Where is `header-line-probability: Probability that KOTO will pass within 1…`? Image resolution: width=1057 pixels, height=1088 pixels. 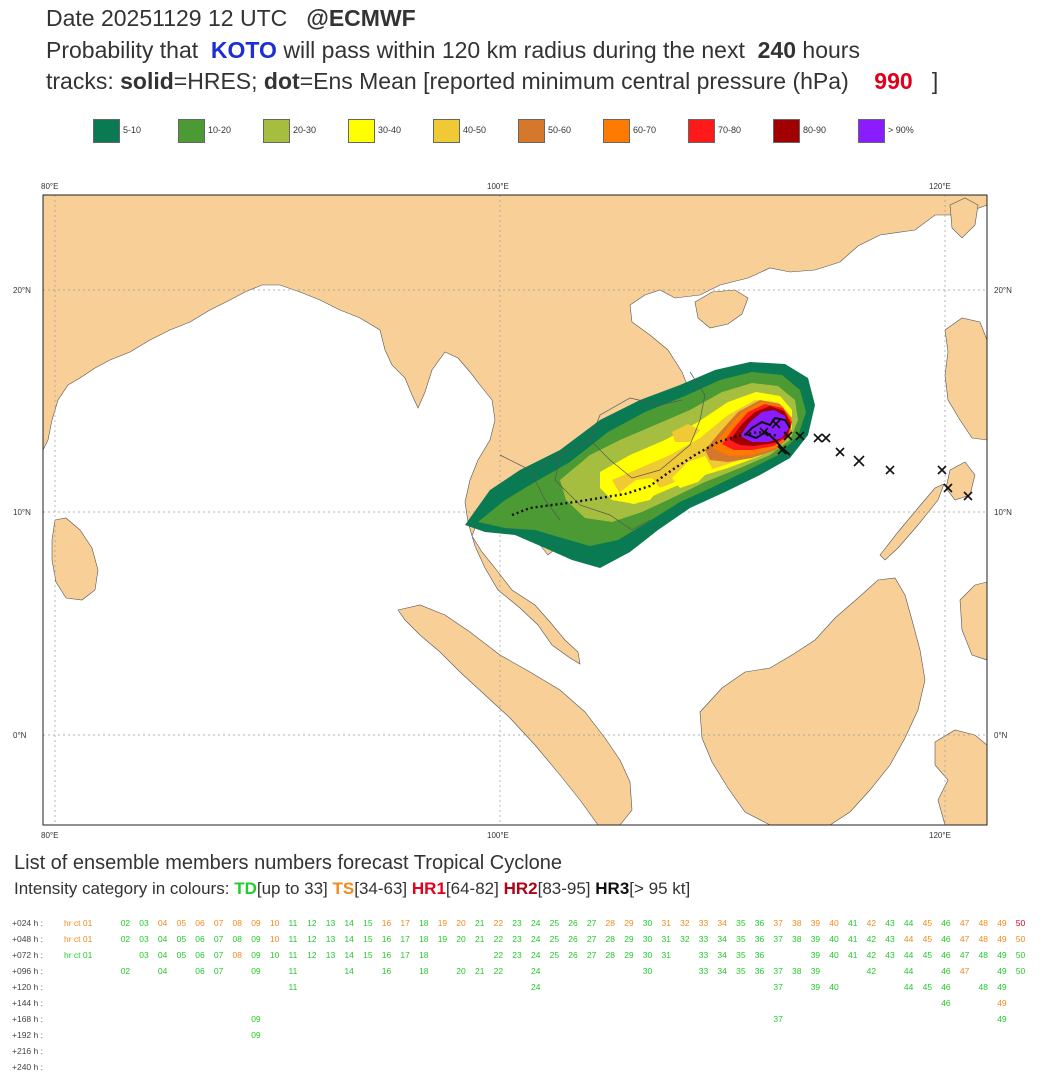
header-line-probability: Probability that KOTO will pass within 1… is located at coordinates (453, 50).